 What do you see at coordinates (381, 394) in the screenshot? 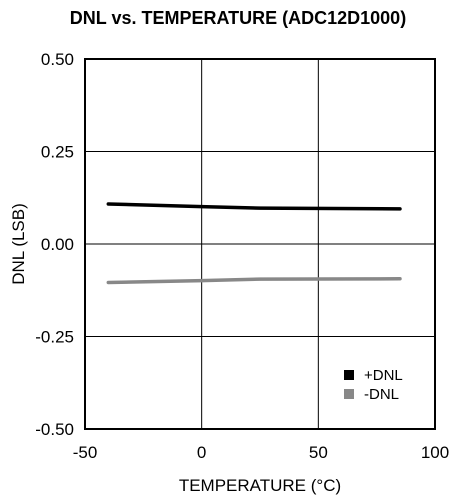
I see `legend-label: -DNL` at bounding box center [381, 394].